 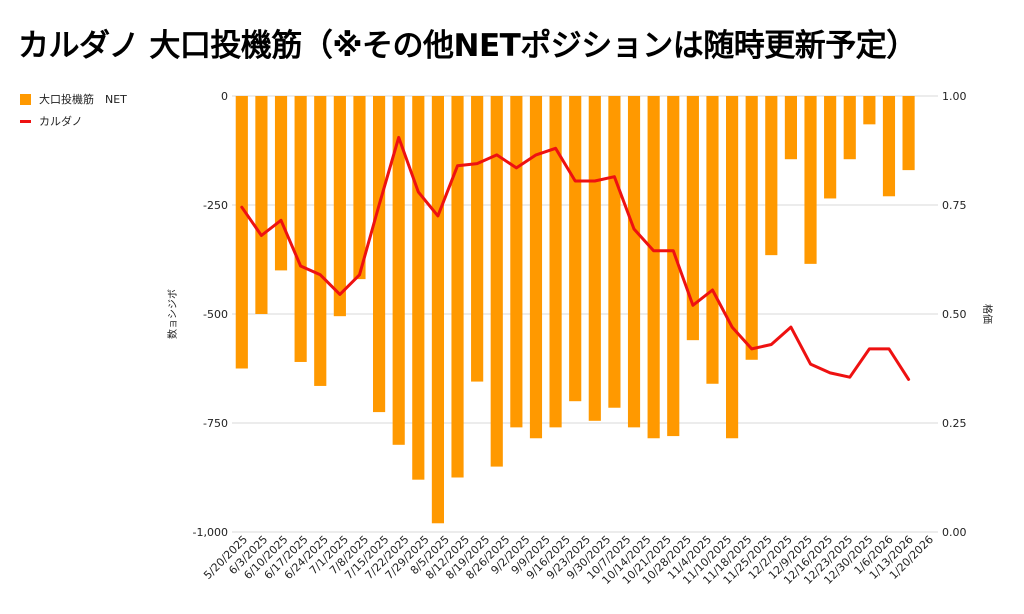 I want to click on left-tick-label: -250, so click(x=215, y=205).